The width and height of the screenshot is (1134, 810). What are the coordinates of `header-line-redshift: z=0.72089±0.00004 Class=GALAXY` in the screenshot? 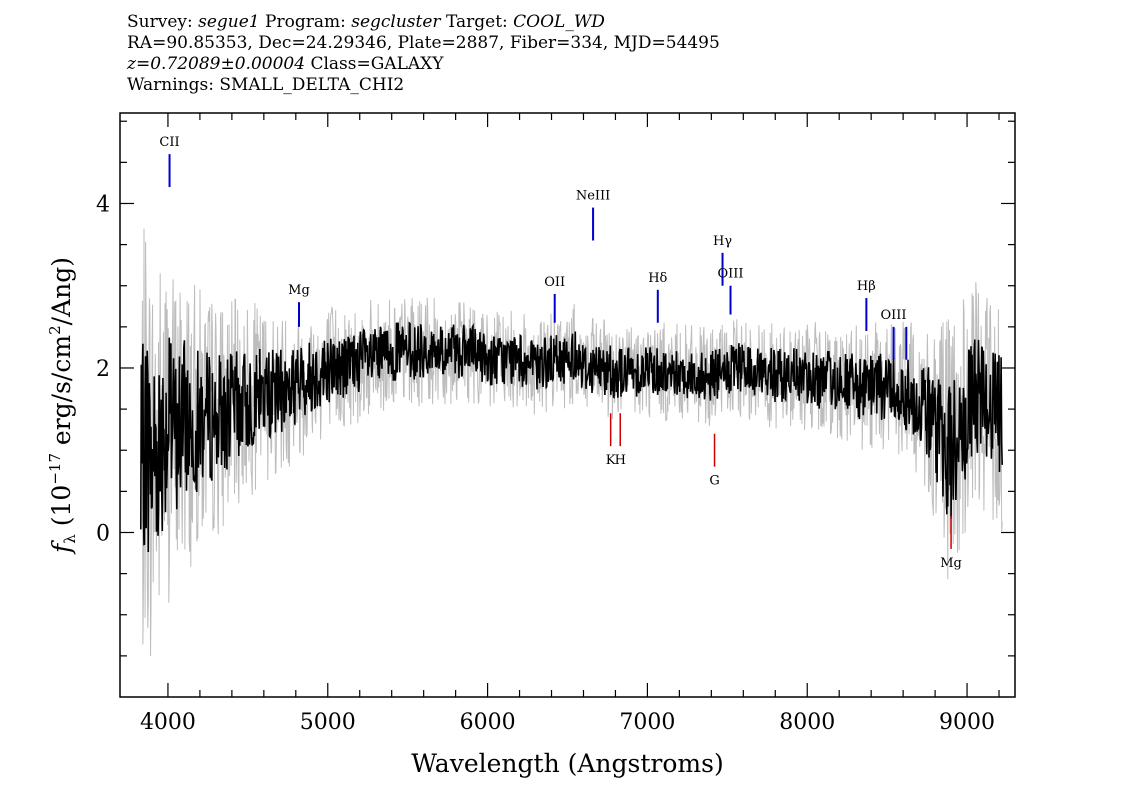 It's located at (423, 64).